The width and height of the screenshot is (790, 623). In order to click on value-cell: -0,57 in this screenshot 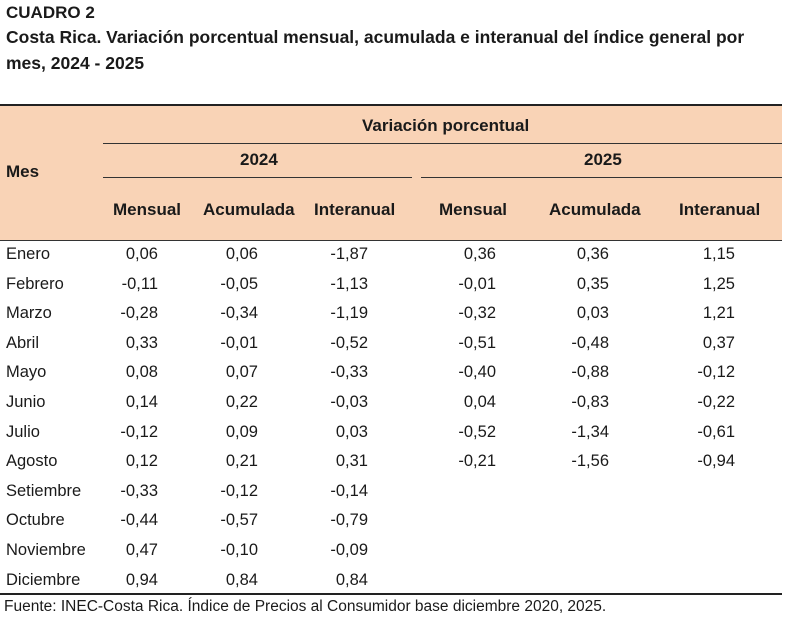, I will do `click(239, 520)`.